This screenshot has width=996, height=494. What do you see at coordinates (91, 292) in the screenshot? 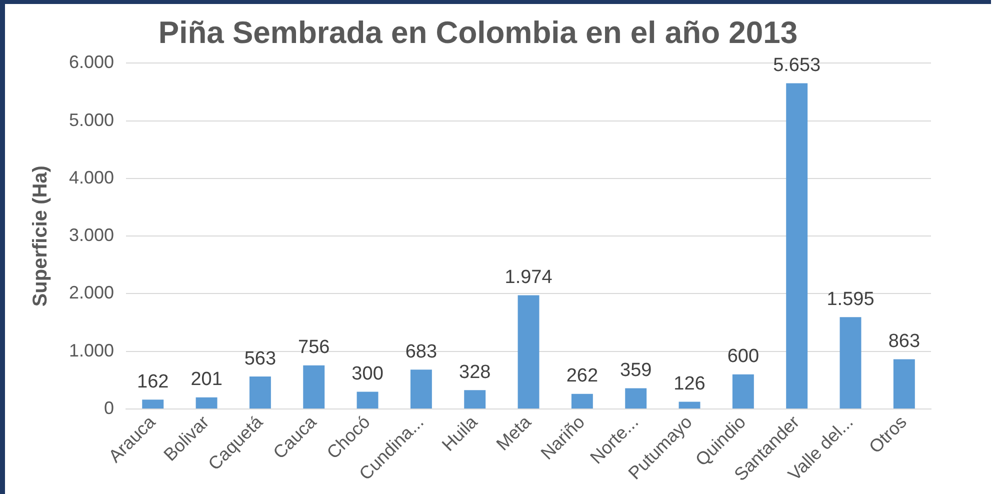
I see `y-tick-label: 2.000` at bounding box center [91, 292].